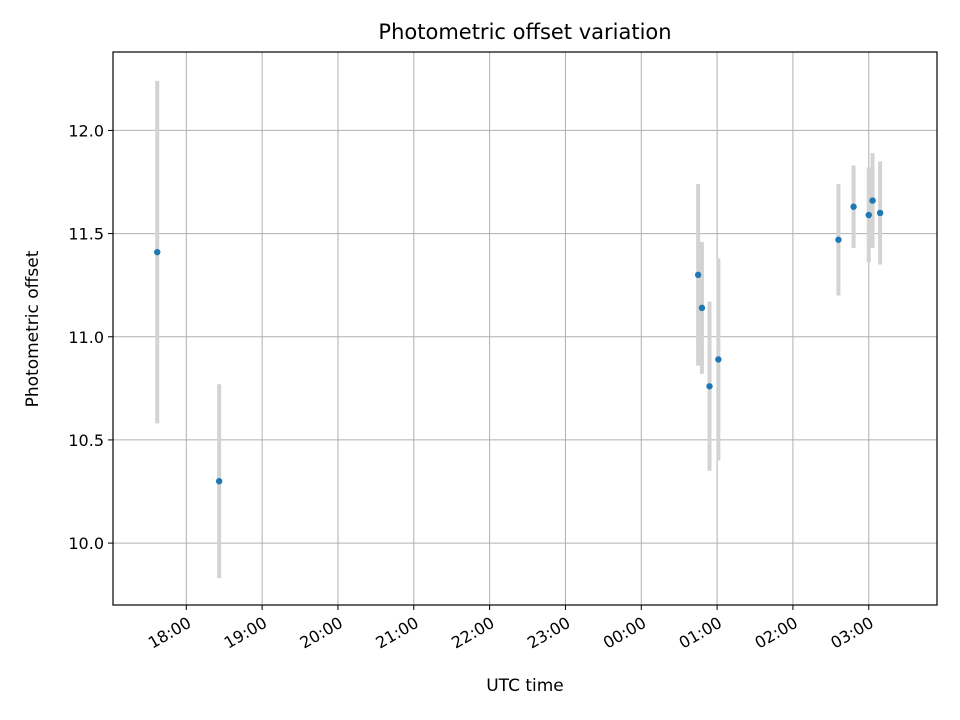 The width and height of the screenshot is (960, 720). Describe the element at coordinates (525, 686) in the screenshot. I see `x-axis-label: UTC time` at that location.